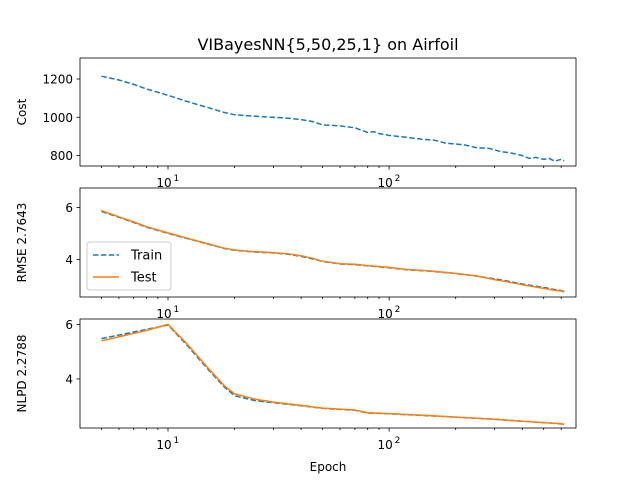 This screenshot has width=640, height=480. Describe the element at coordinates (57, 118) in the screenshot. I see `y-tick-label: 1000` at that location.